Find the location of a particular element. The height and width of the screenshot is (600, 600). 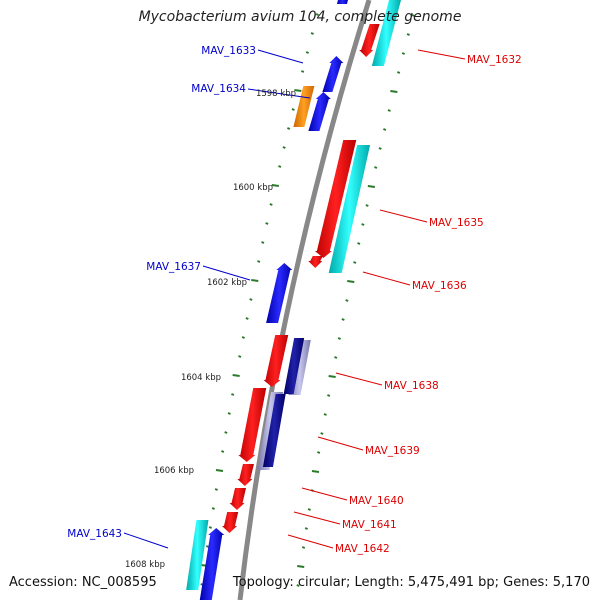

gene-label-mav-1643: MAV_1643 is located at coordinates (94, 534).